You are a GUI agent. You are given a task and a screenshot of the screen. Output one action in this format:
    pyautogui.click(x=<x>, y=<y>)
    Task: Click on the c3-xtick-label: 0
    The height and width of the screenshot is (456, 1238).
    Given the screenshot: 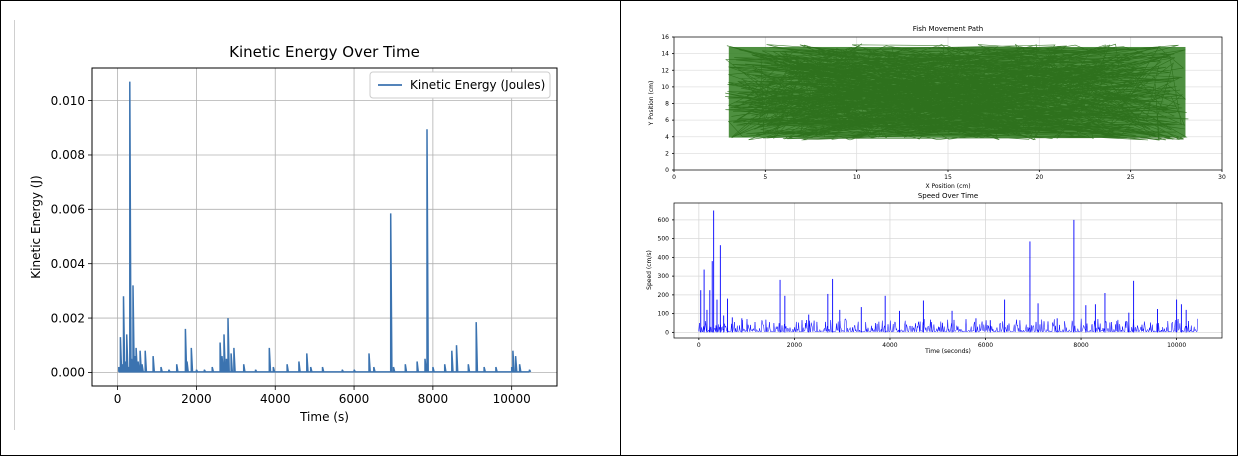 What is the action you would take?
    pyautogui.click(x=699, y=345)
    